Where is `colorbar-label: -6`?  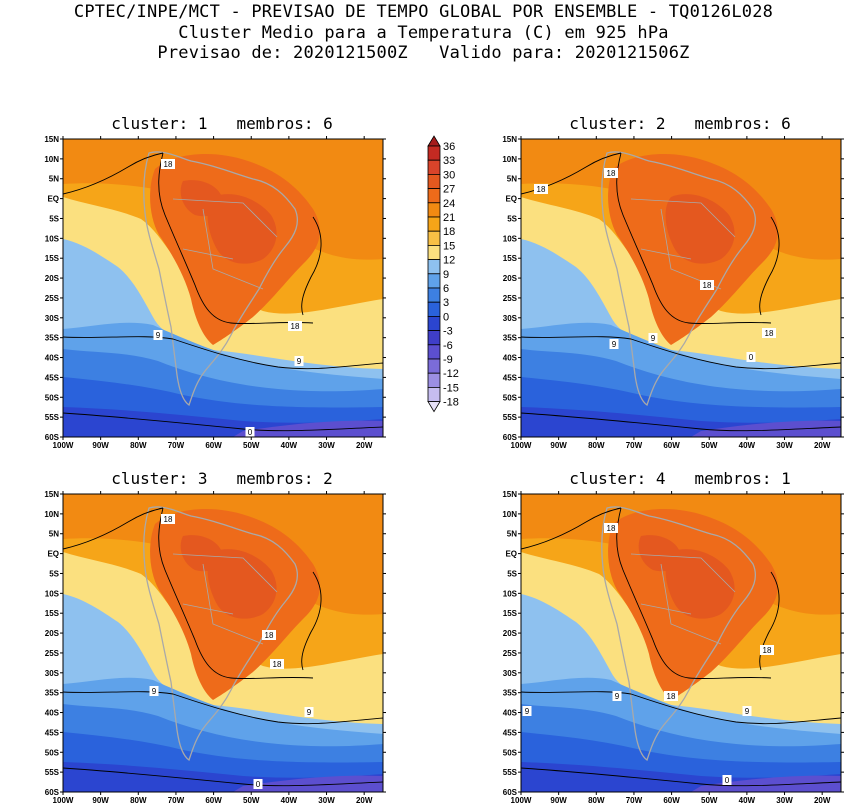 colorbar-label: -6 is located at coordinates (448, 346).